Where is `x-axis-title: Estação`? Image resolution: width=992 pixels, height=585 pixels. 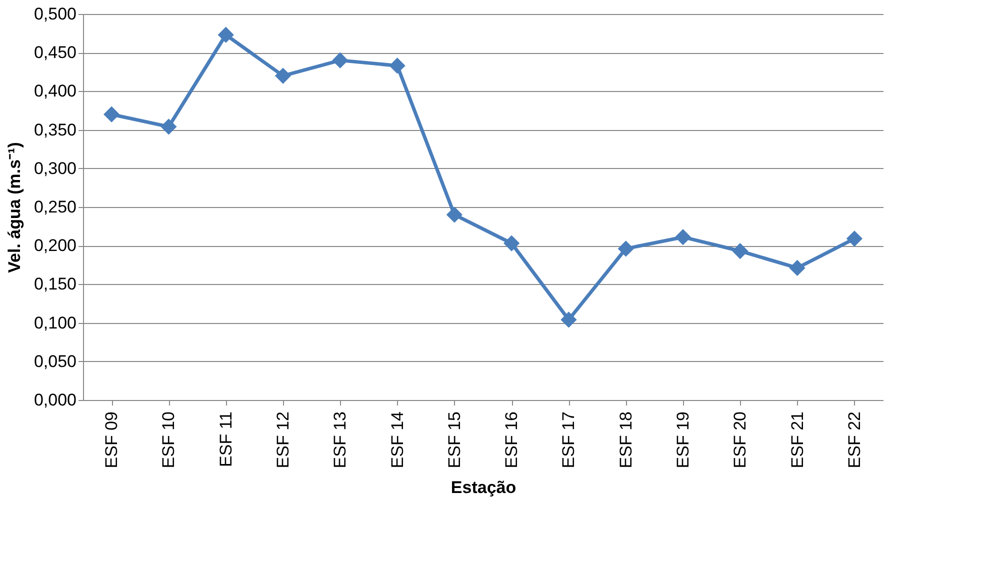 x-axis-title: Estação is located at coordinates (483, 488).